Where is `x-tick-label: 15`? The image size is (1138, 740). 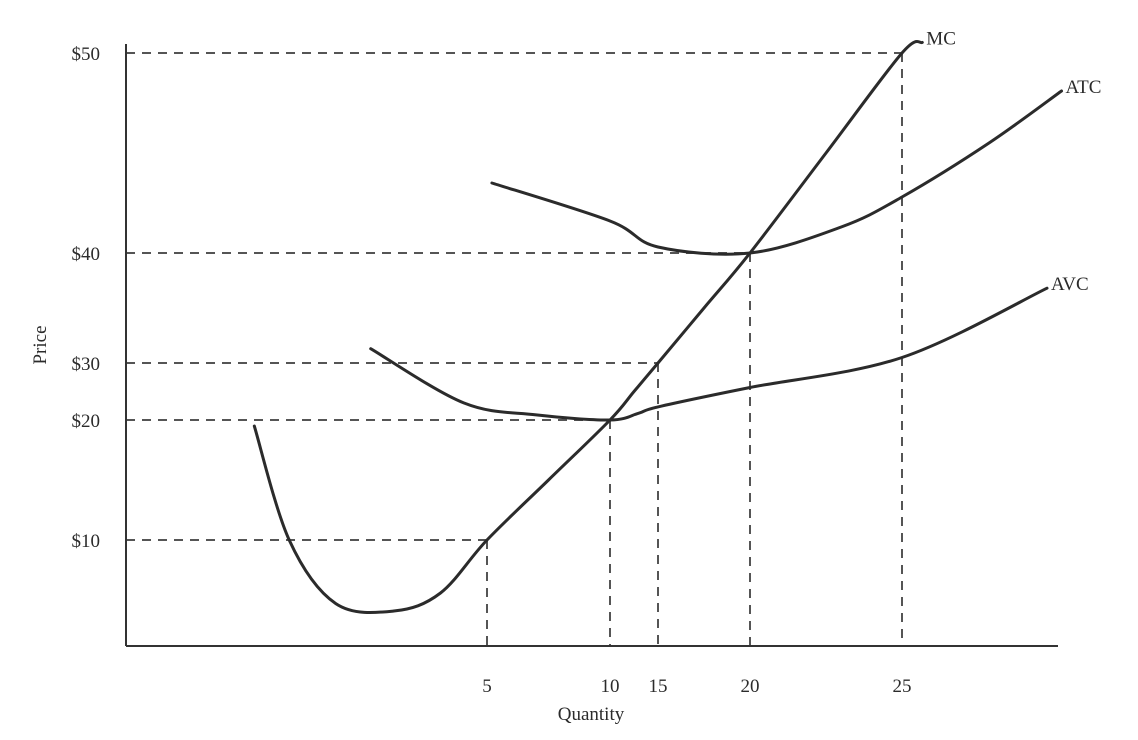
x-tick-label: 15 is located at coordinates (658, 686).